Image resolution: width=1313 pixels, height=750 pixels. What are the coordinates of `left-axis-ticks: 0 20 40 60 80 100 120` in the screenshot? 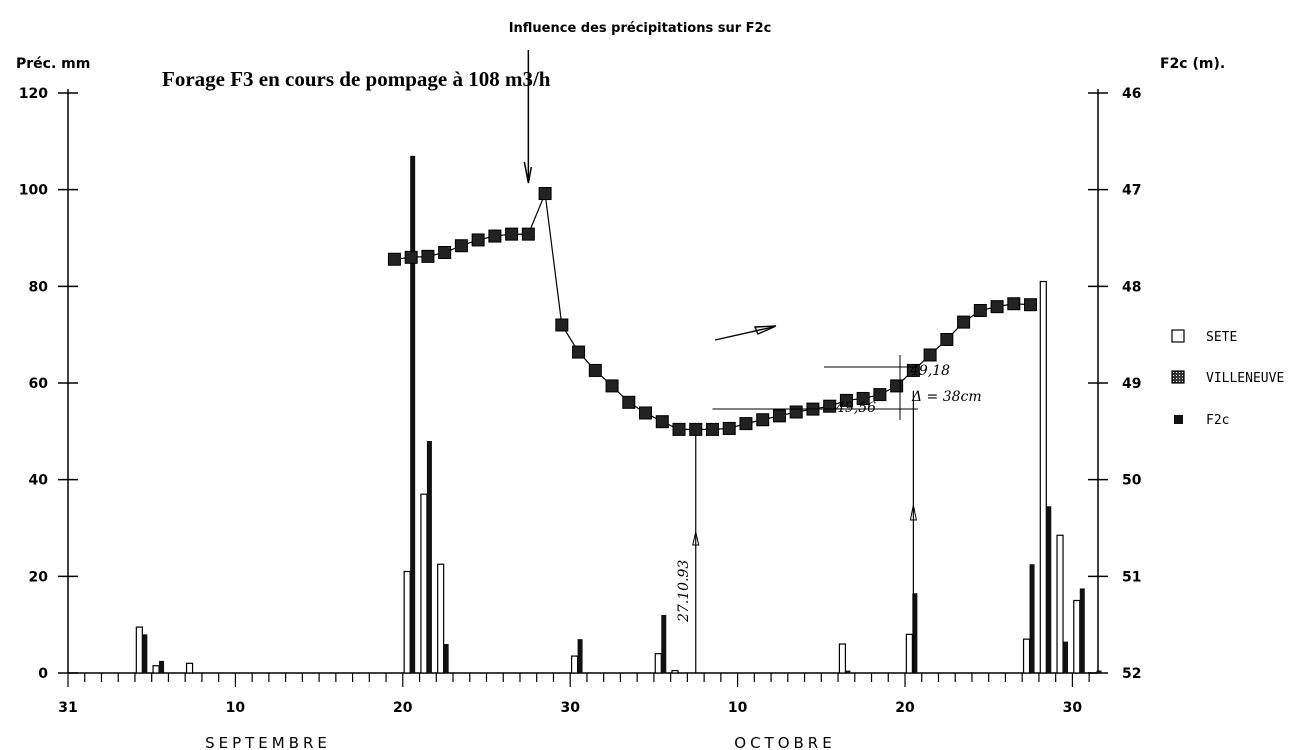 It's located at (48, 384).